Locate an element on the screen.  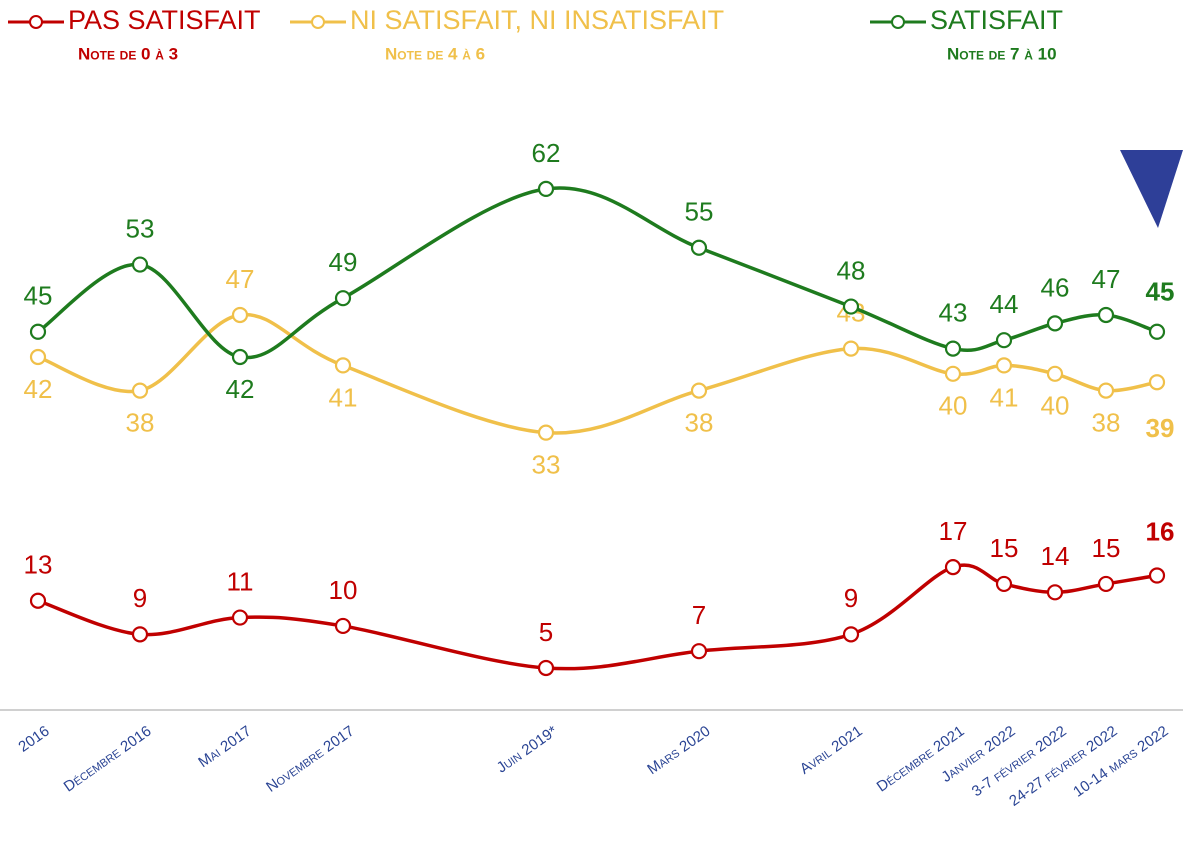
x-tick-label: Mai 2017 is located at coordinates (224, 747).